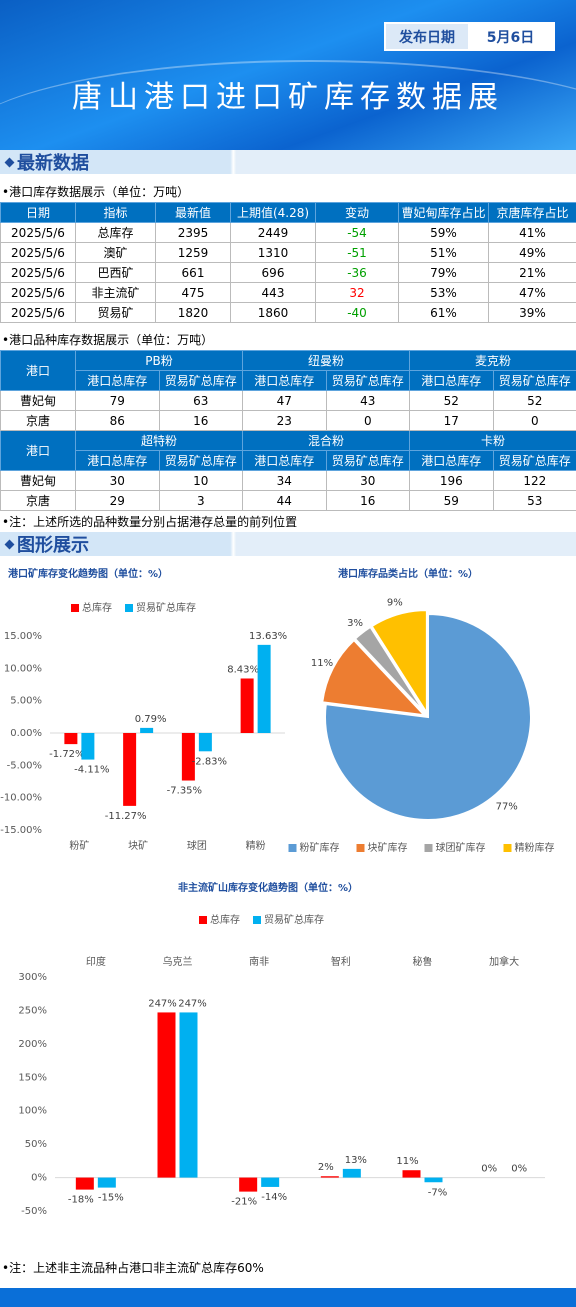 This screenshot has width=576, height=1307. I want to click on row: 2025/5/6 澳矿 1259 1310 -51 51% 49%, so click(288, 252).